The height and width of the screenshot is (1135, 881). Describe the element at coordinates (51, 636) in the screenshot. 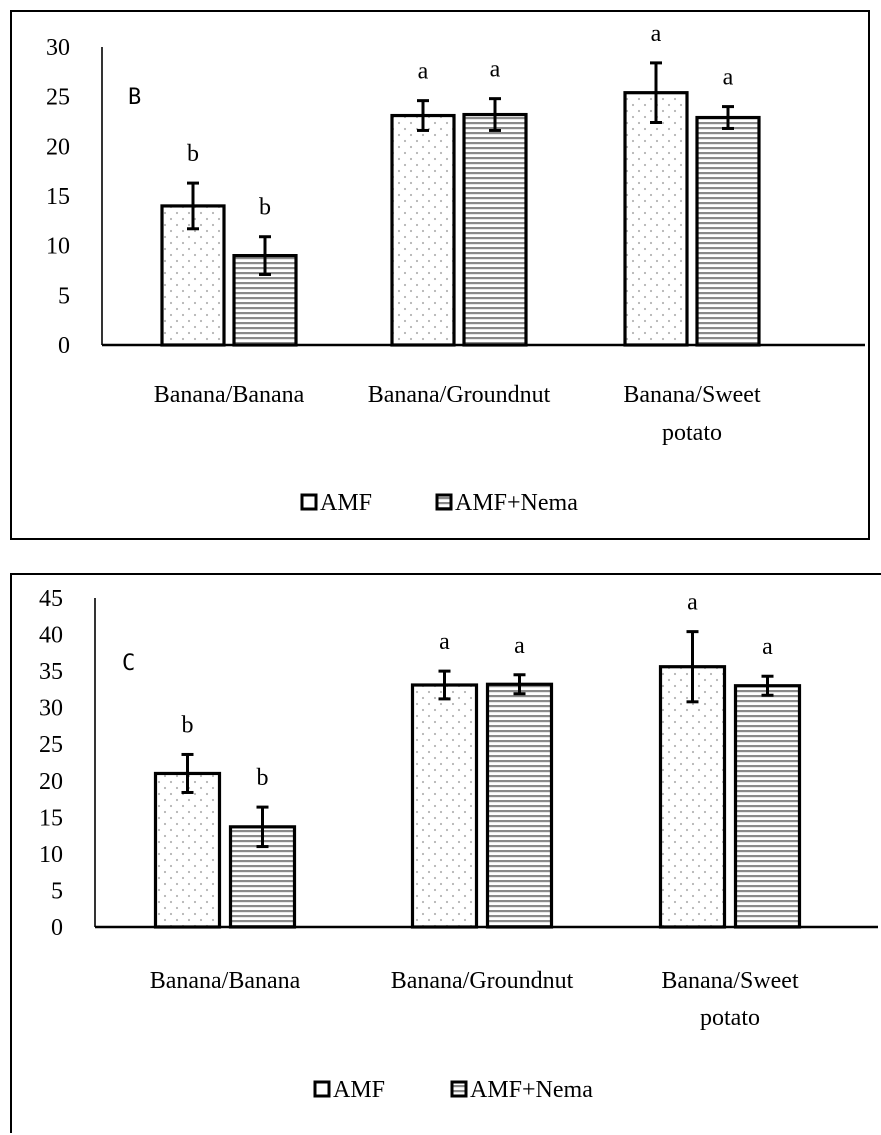

I see `y-tick-label: 40` at that location.